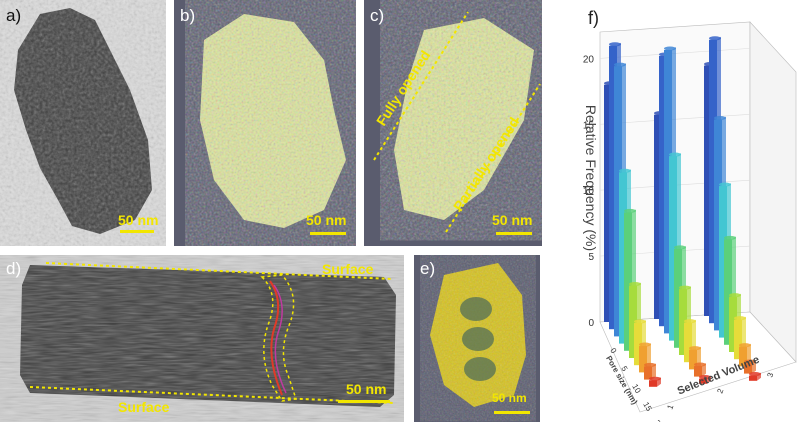 Image resolution: width=800 pixels, height=422 pixels. I want to click on pore-tick-label: 20, so click(658, 420).